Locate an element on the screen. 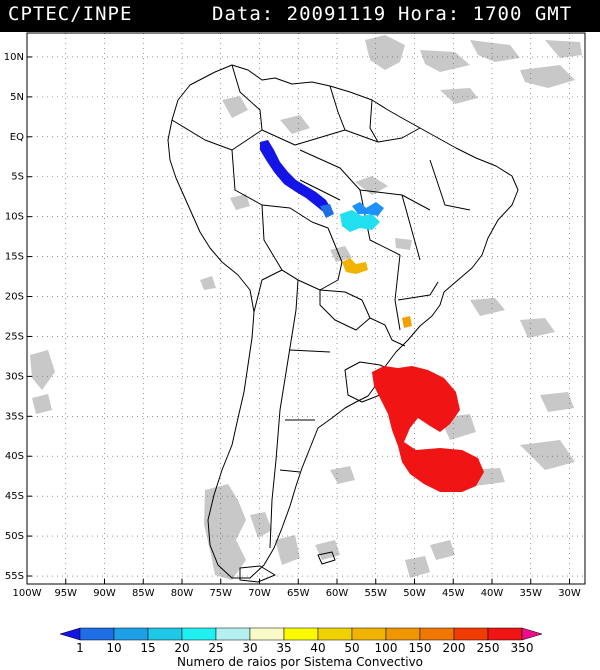 The image size is (600, 670). border-brazil-argentina is located at coordinates (387, 332).